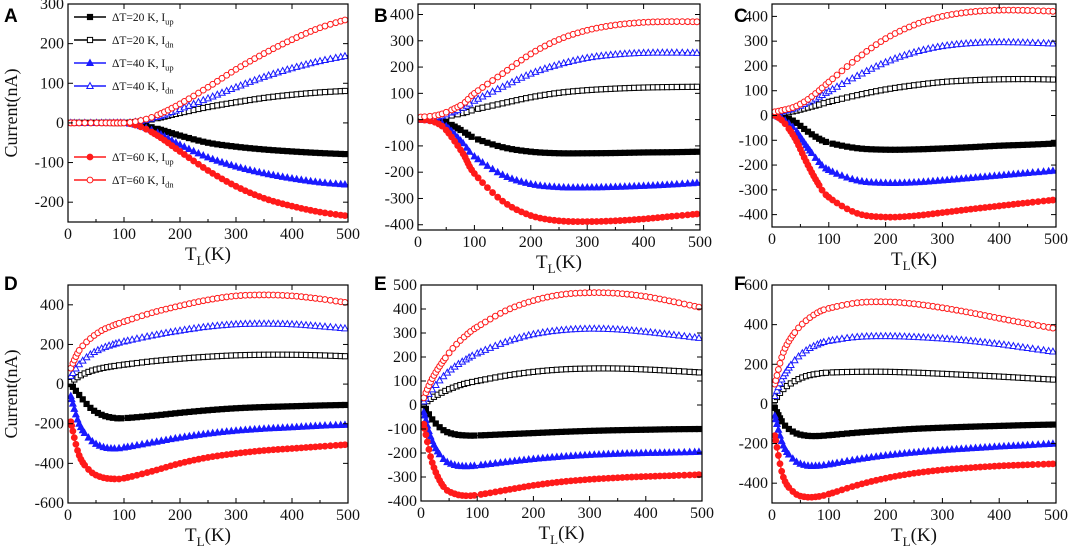 This screenshot has width=1072, height=546. What do you see at coordinates (49, 424) in the screenshot?
I see `y-tick-label: -200` at bounding box center [49, 424].